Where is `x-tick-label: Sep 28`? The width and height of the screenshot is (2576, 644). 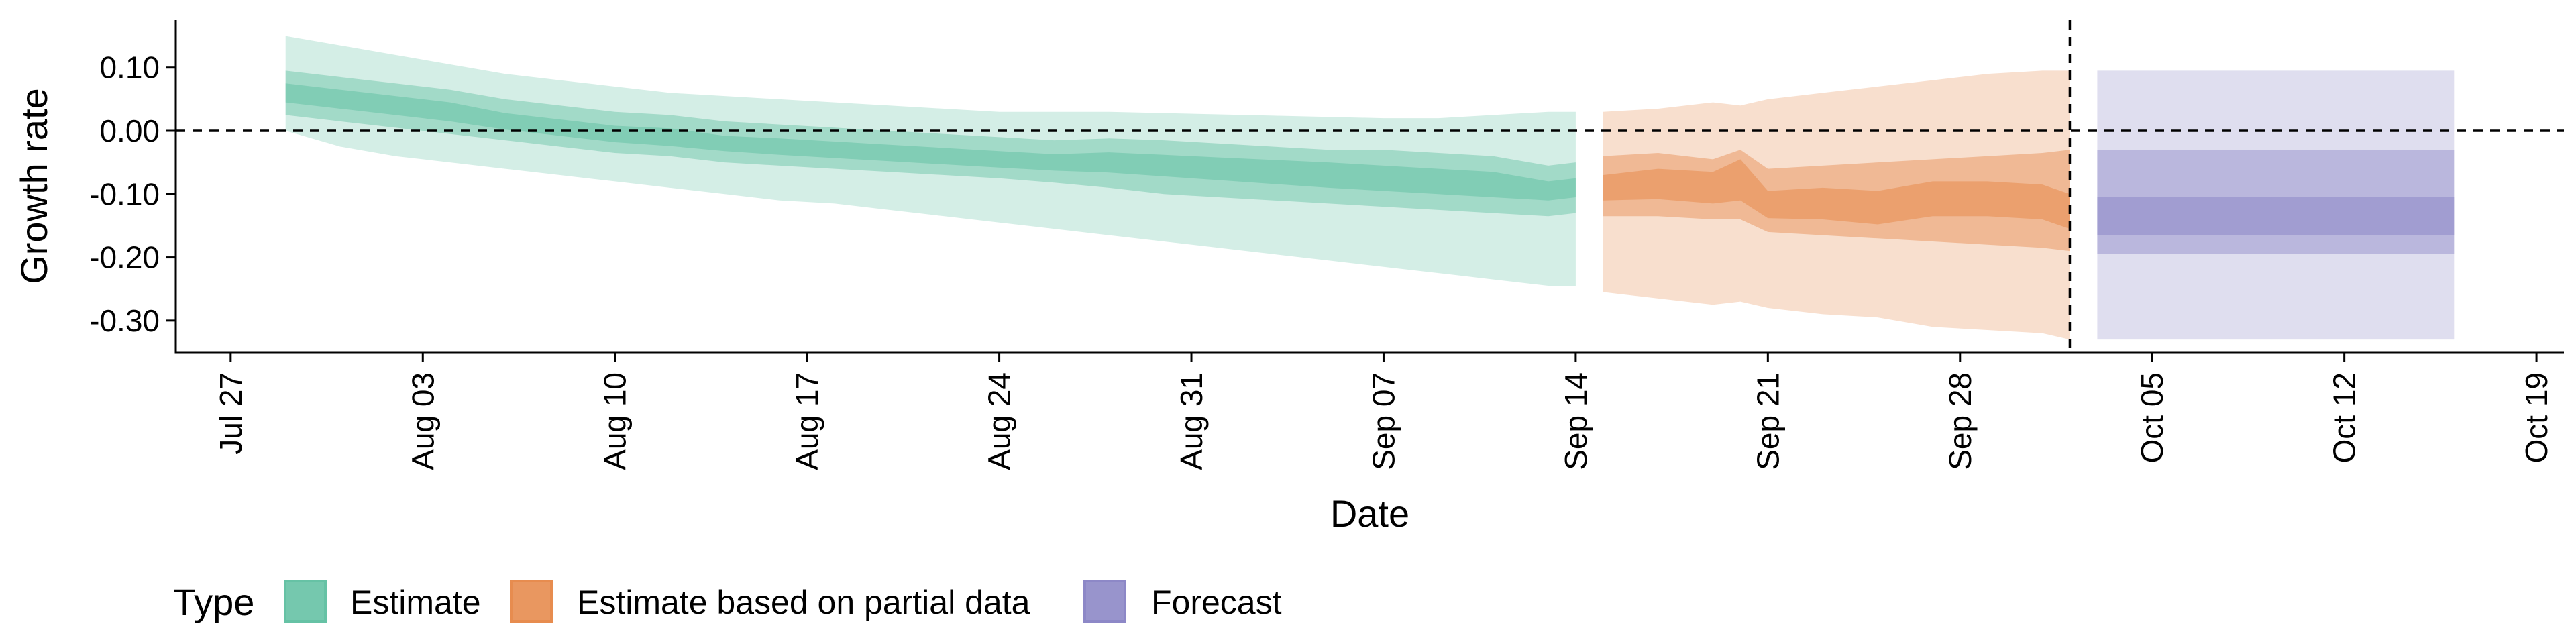
x-tick-label: Sep 28 is located at coordinates (1960, 421).